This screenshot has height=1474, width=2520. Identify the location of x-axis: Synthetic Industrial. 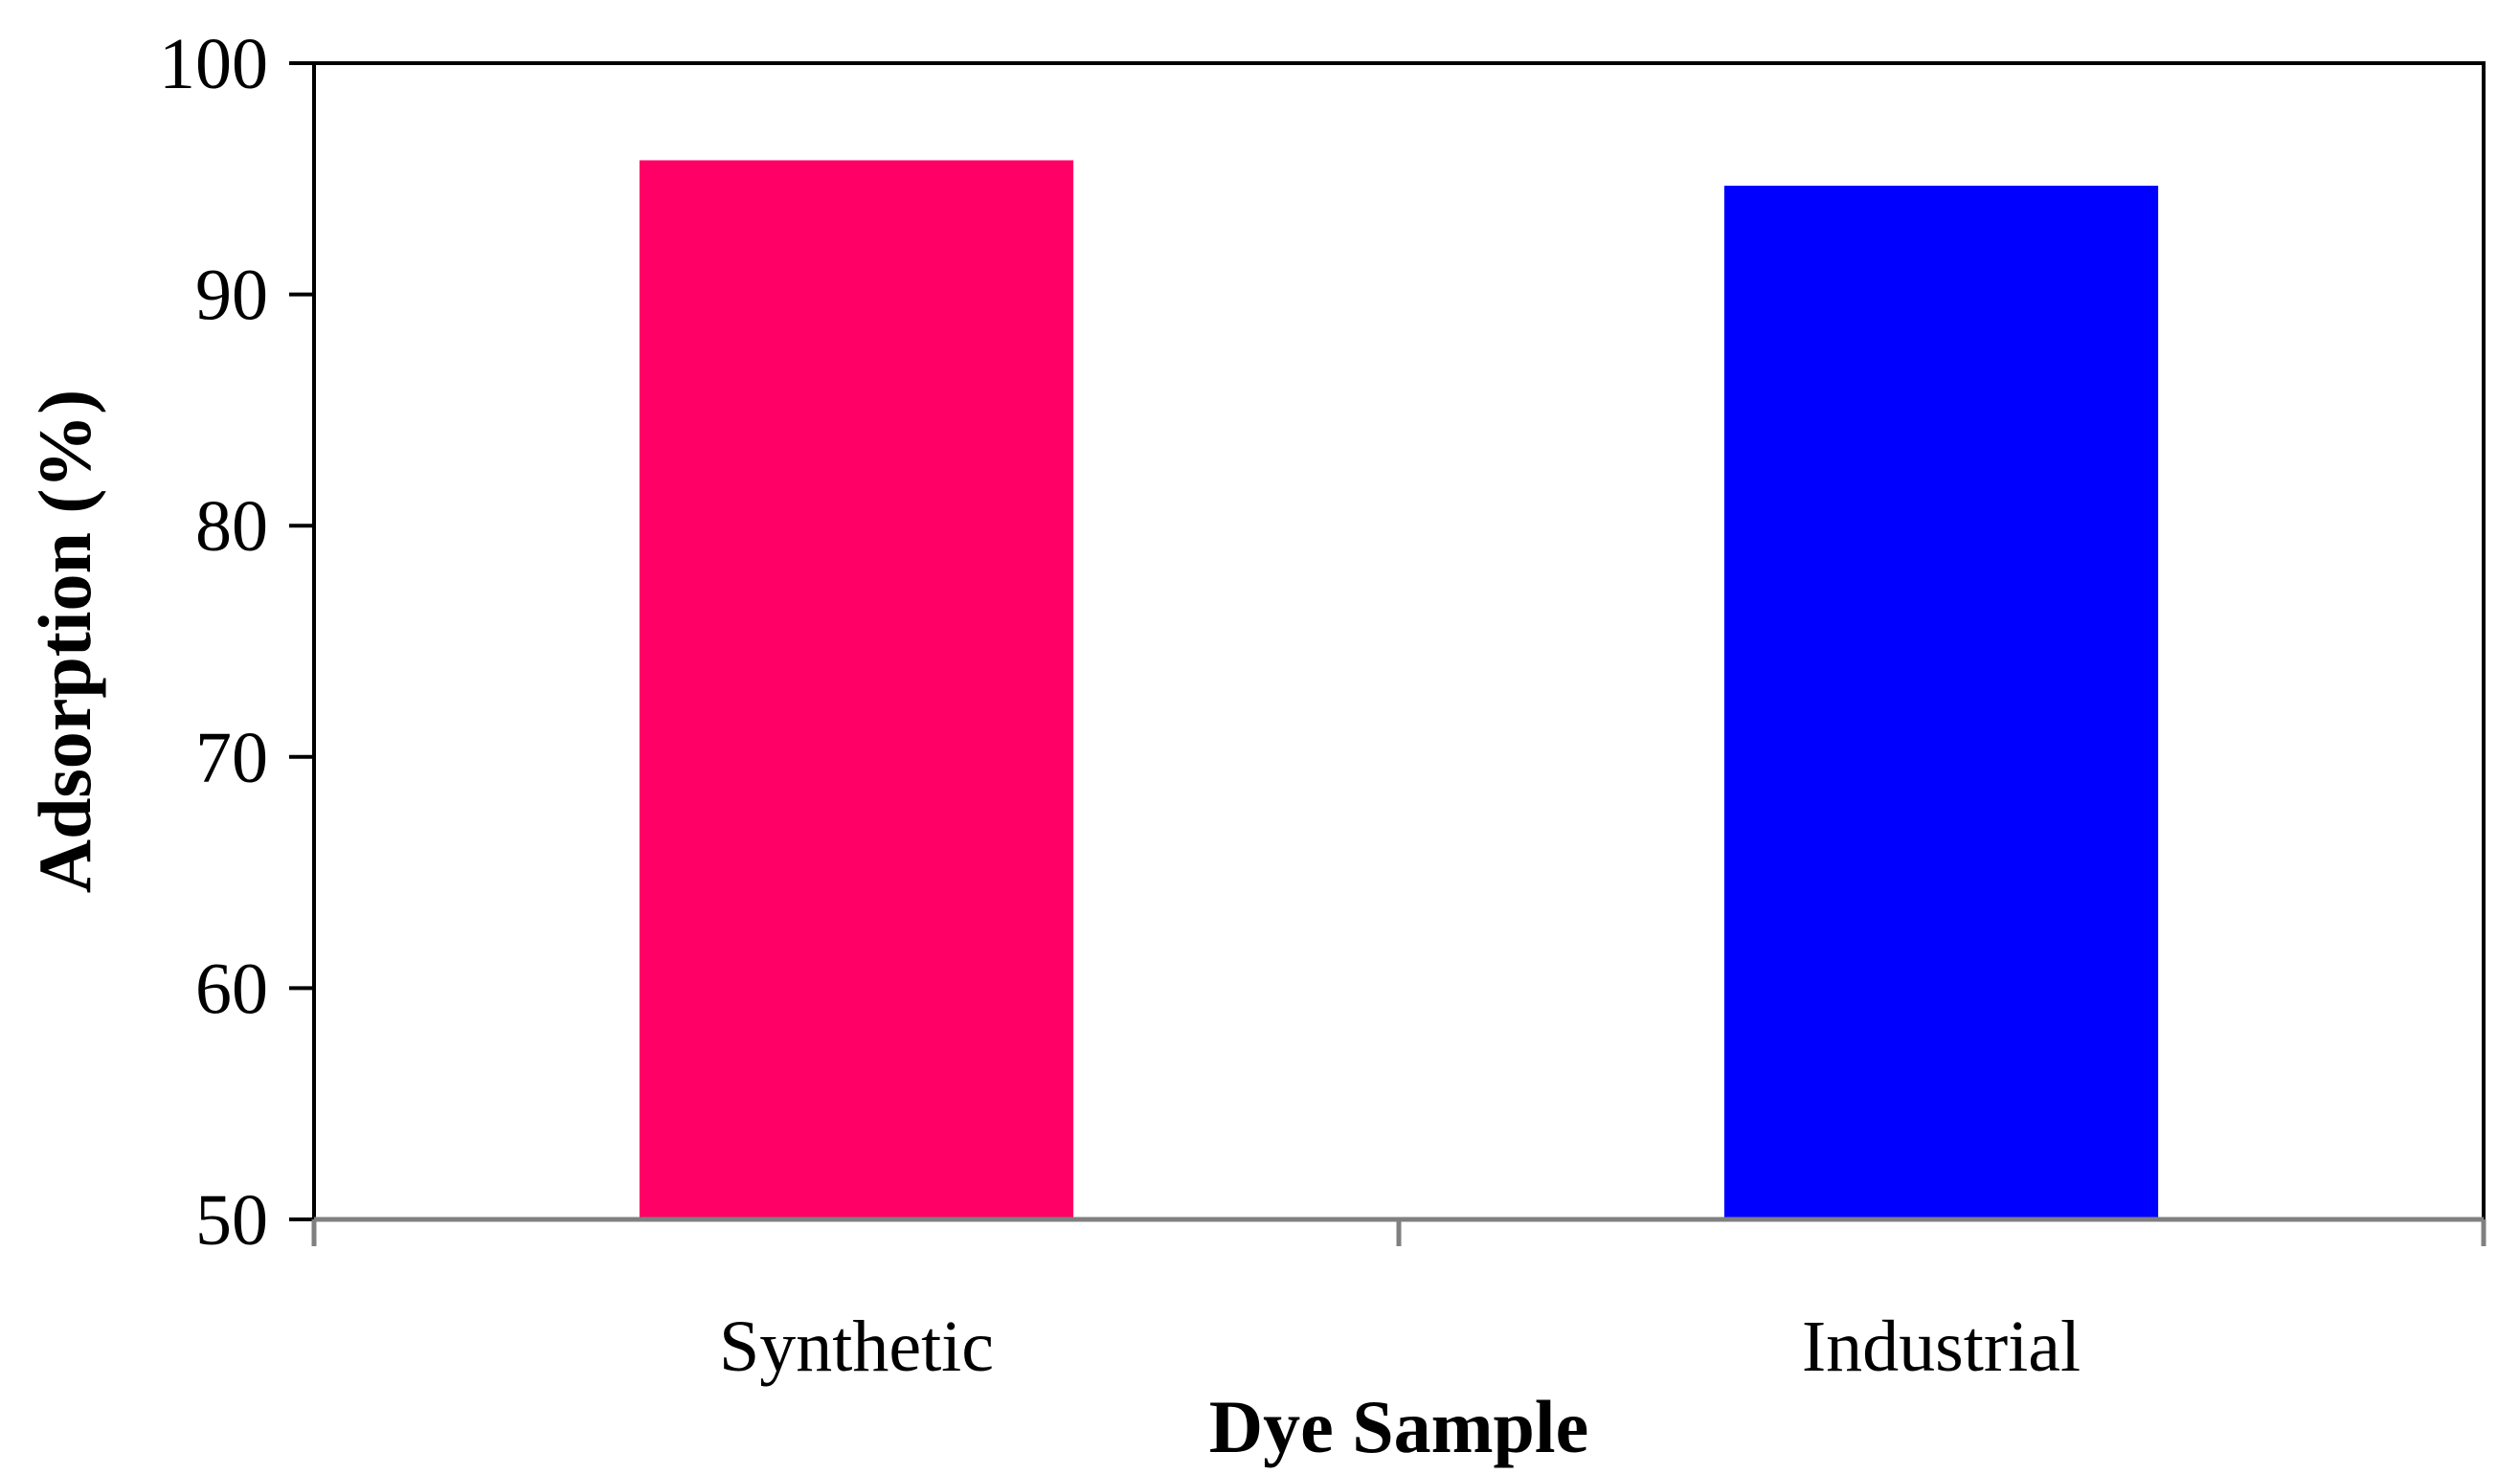
(1398, 1302).